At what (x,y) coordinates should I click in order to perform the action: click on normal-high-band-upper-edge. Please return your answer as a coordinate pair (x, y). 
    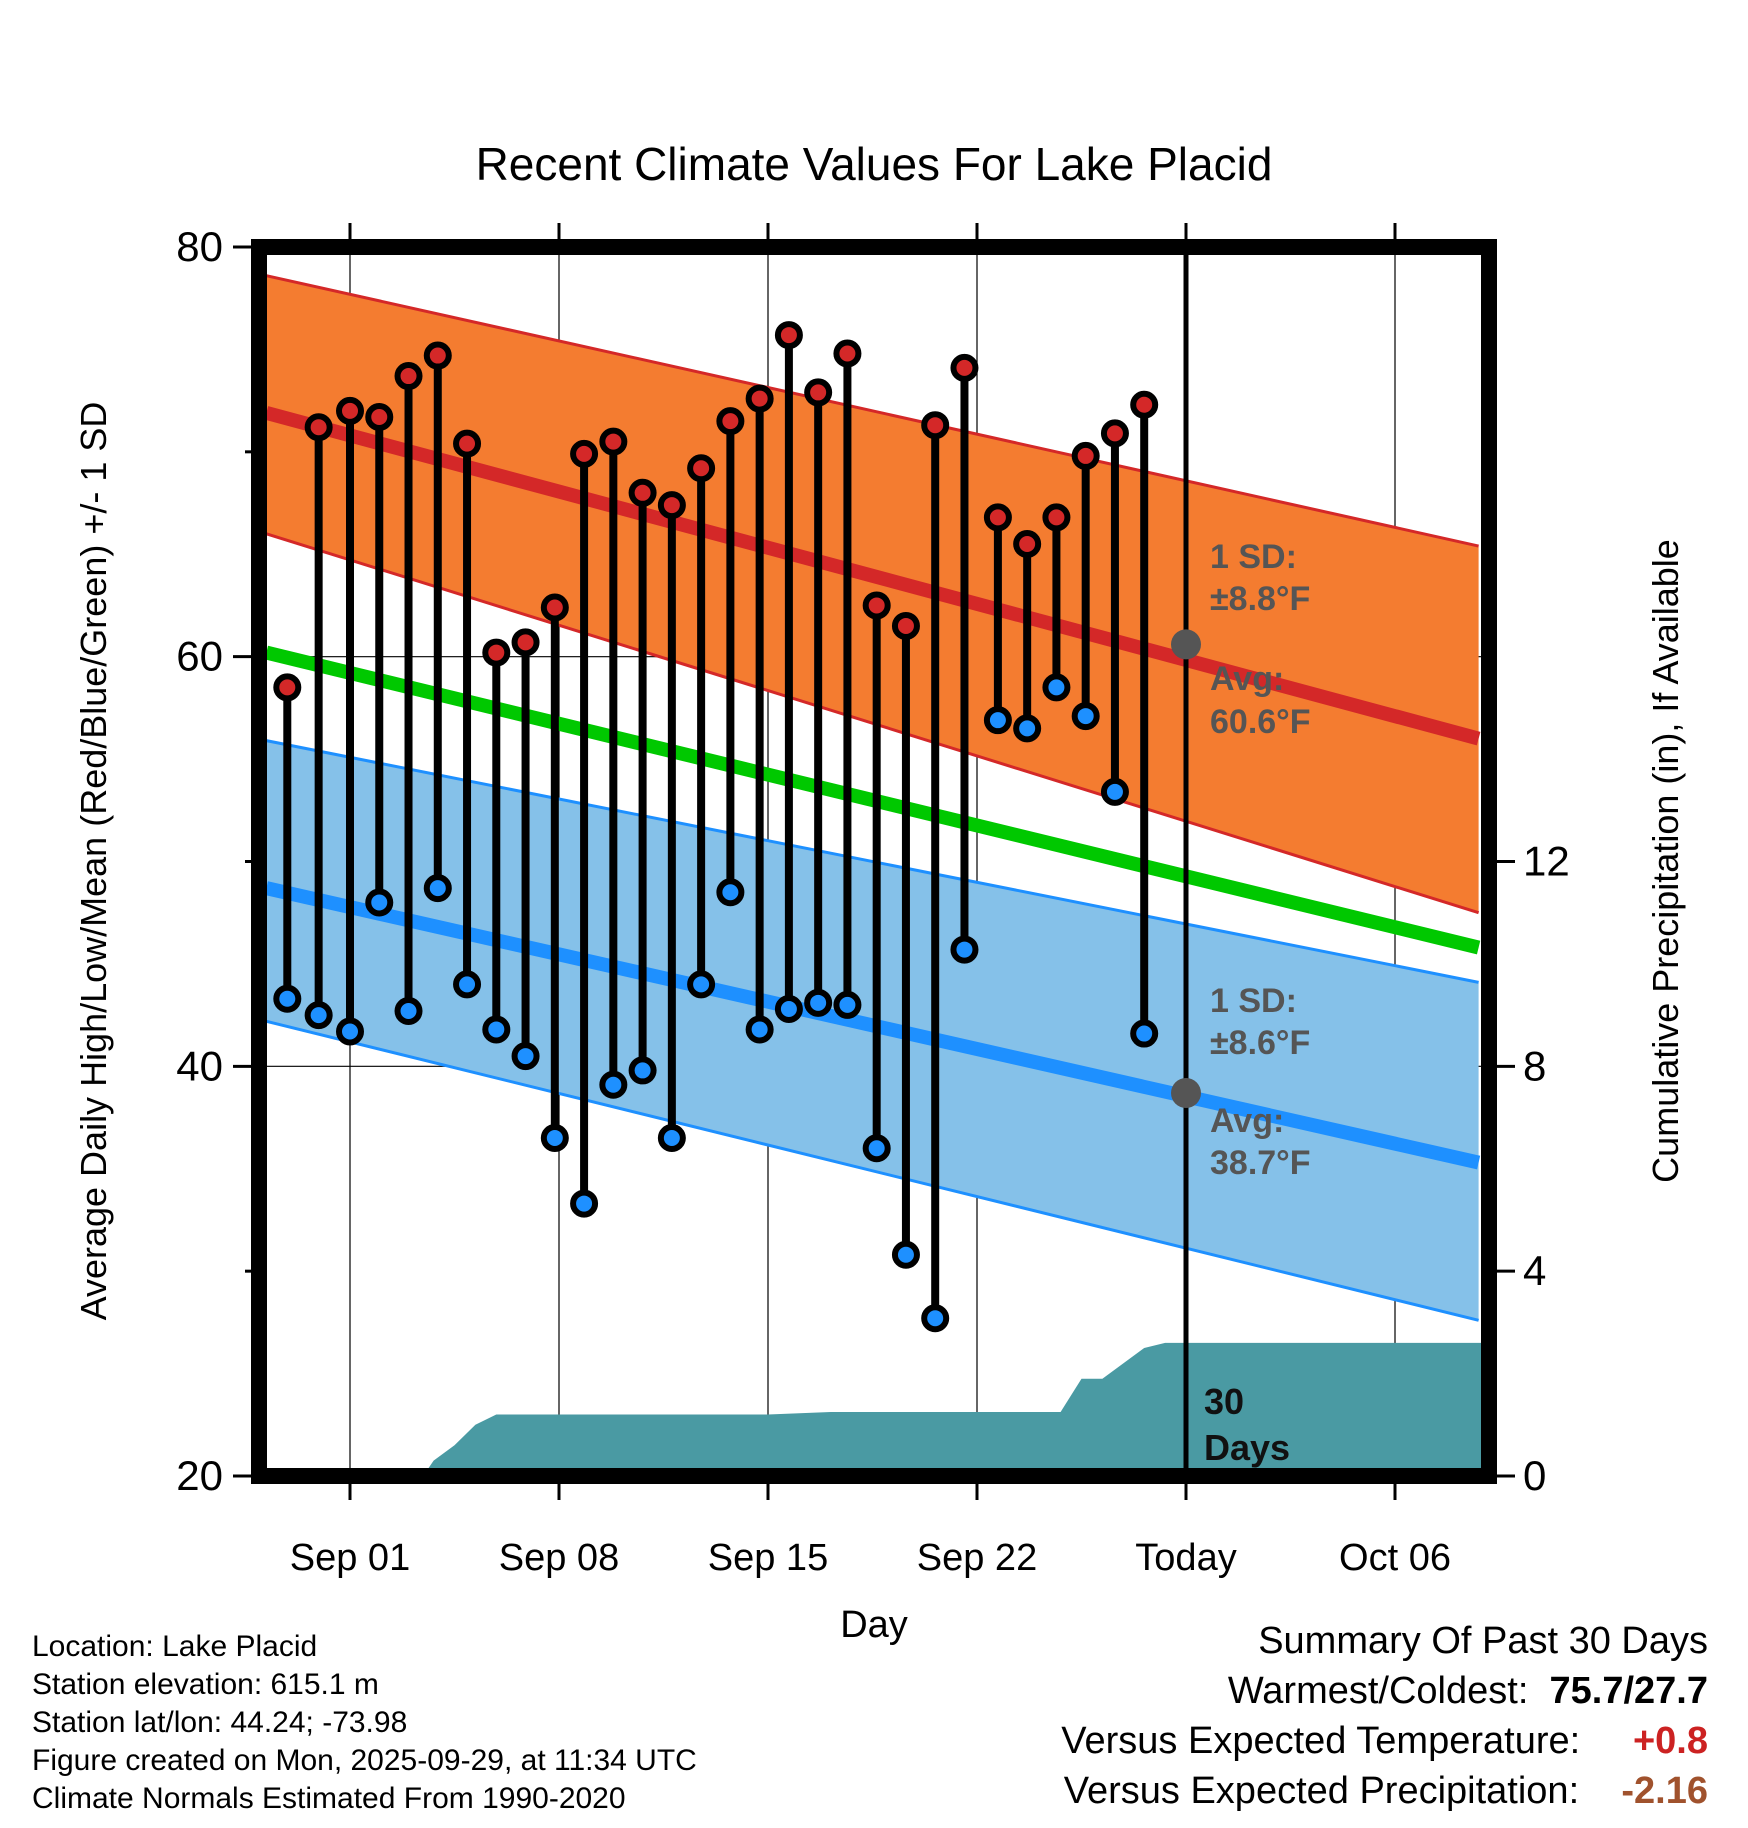
    Looking at the image, I should click on (872, 411).